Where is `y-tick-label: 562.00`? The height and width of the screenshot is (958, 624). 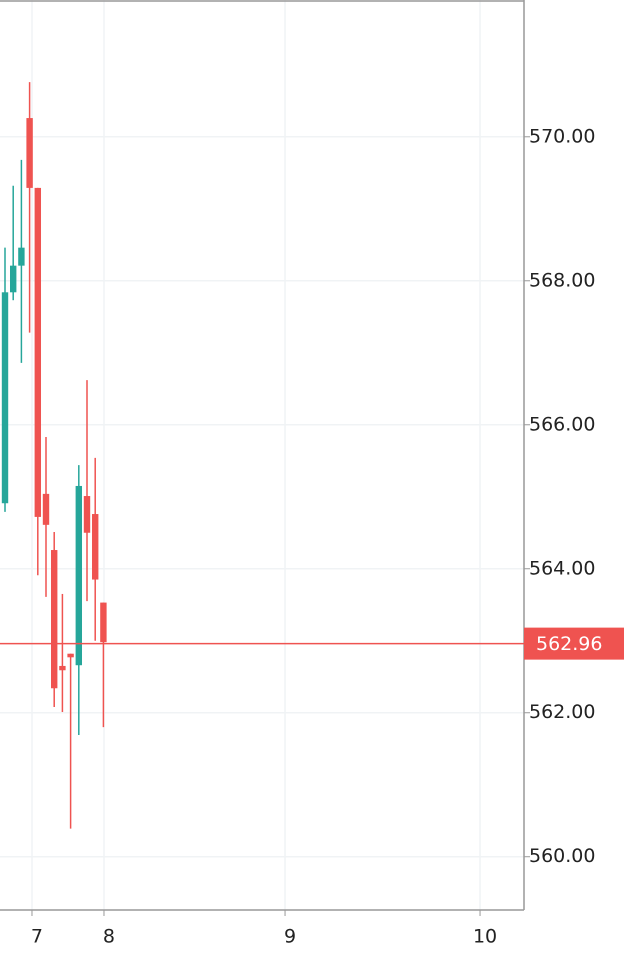
y-tick-label: 562.00 is located at coordinates (562, 712).